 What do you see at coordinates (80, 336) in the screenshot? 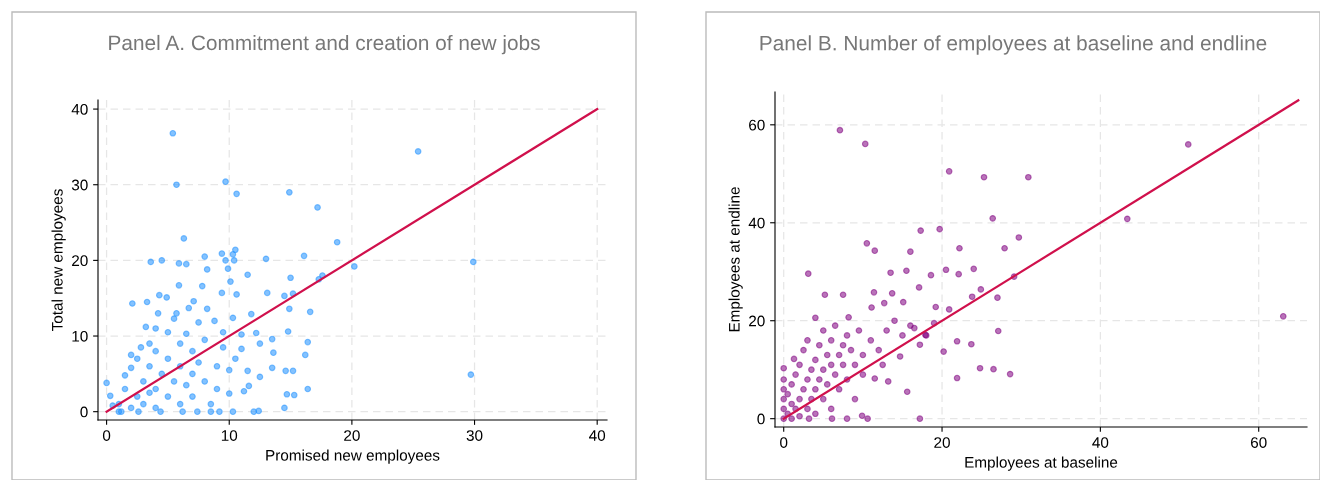
I see `y-tick-label: 10` at bounding box center [80, 336].